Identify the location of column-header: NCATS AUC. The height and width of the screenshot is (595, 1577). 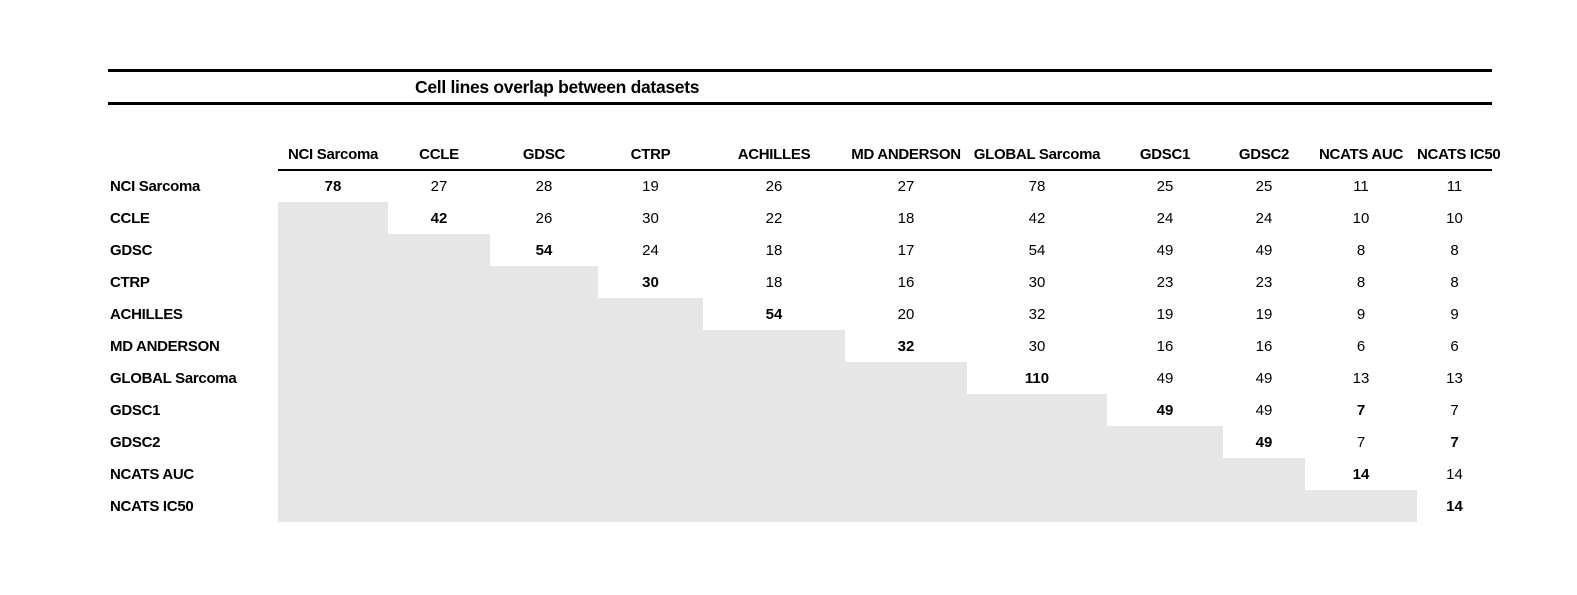
(1361, 138).